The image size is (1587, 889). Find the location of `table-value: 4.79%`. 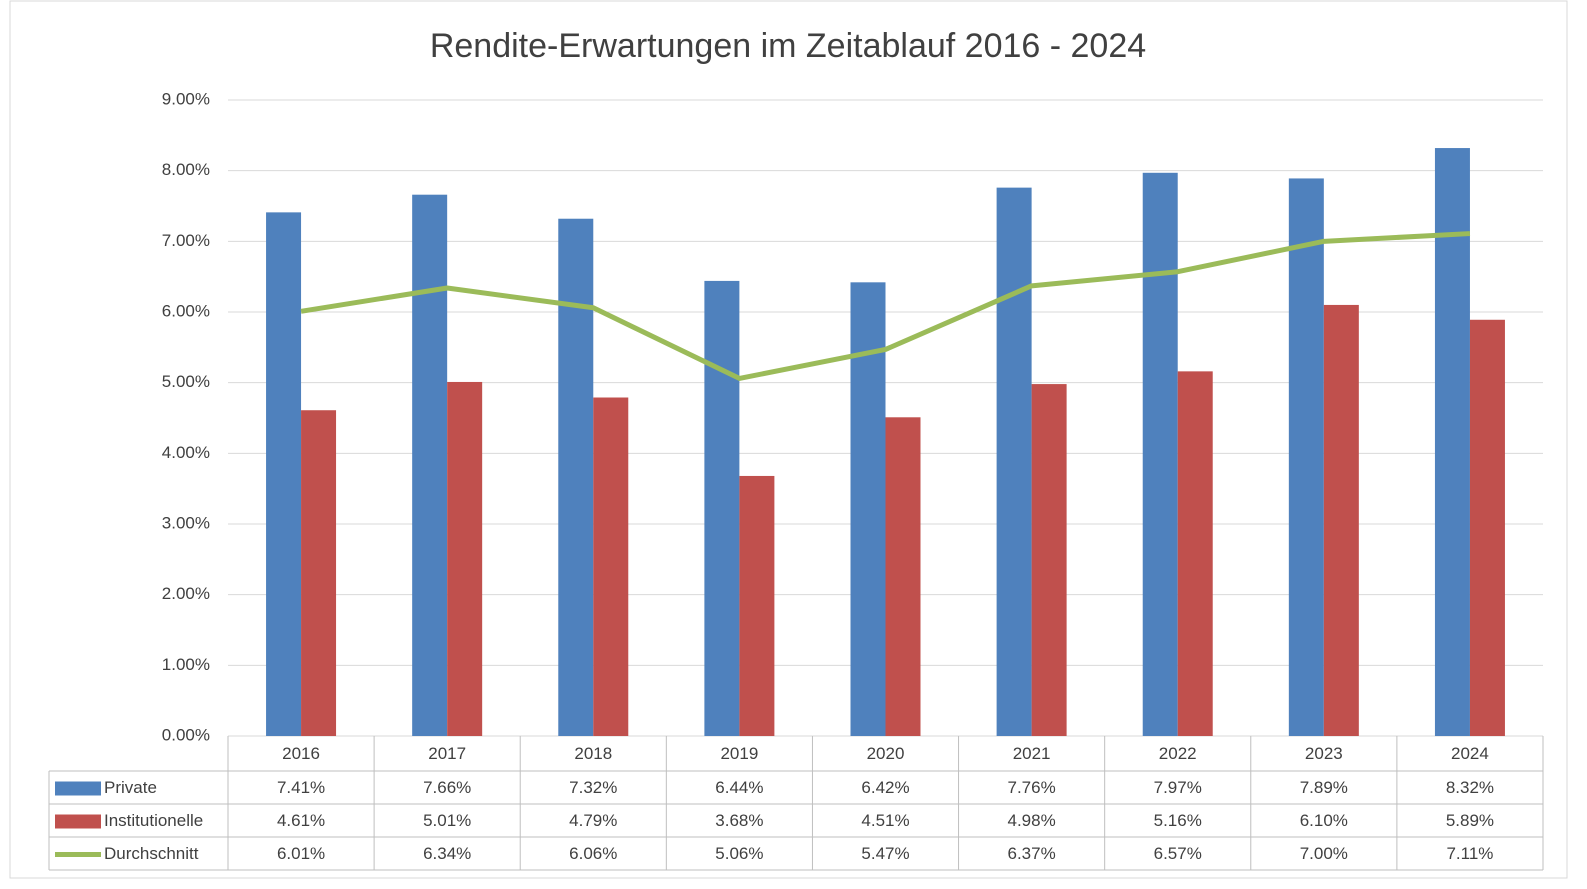

table-value: 4.79% is located at coordinates (593, 820).